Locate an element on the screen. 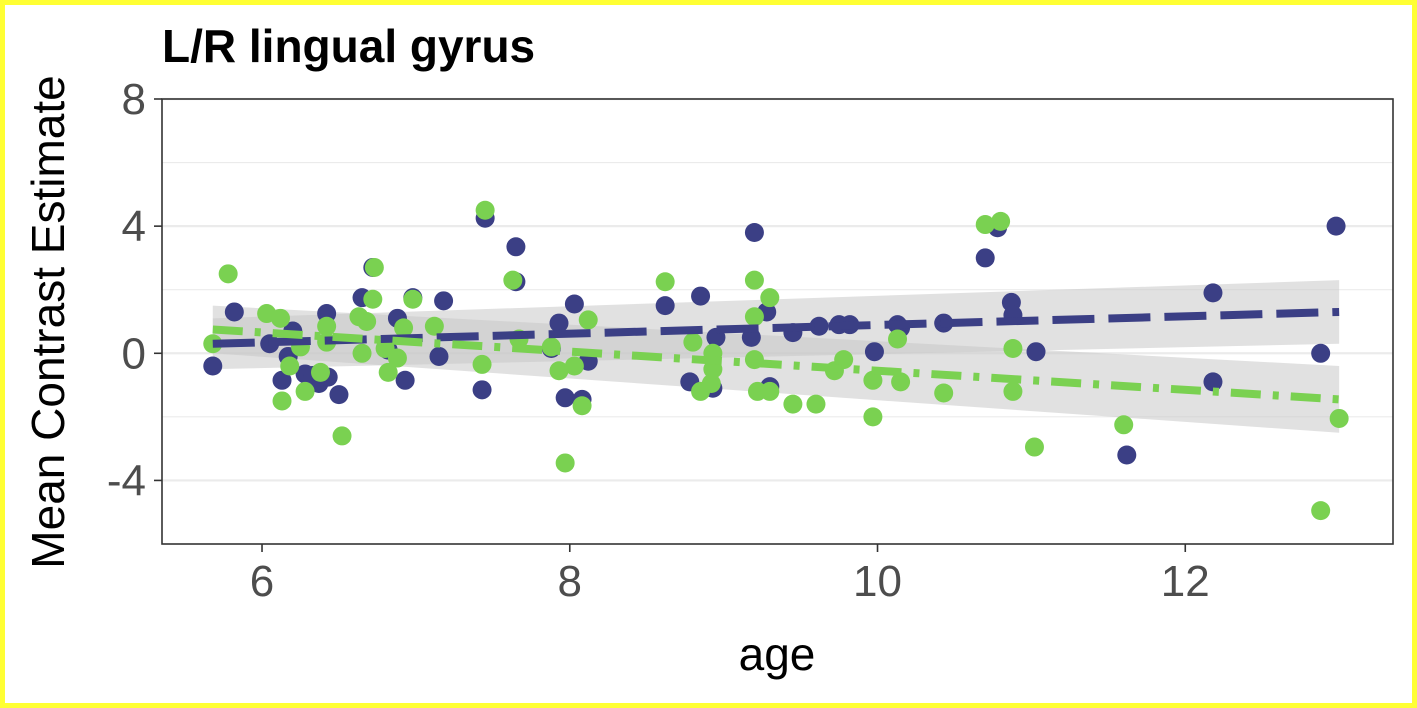  x-tick-label: 10 is located at coordinates (877, 581).